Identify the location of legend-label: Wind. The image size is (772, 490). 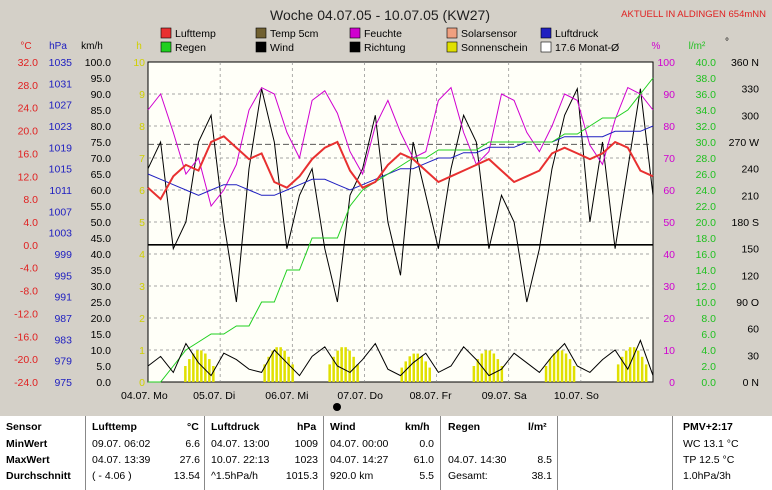
(282, 48).